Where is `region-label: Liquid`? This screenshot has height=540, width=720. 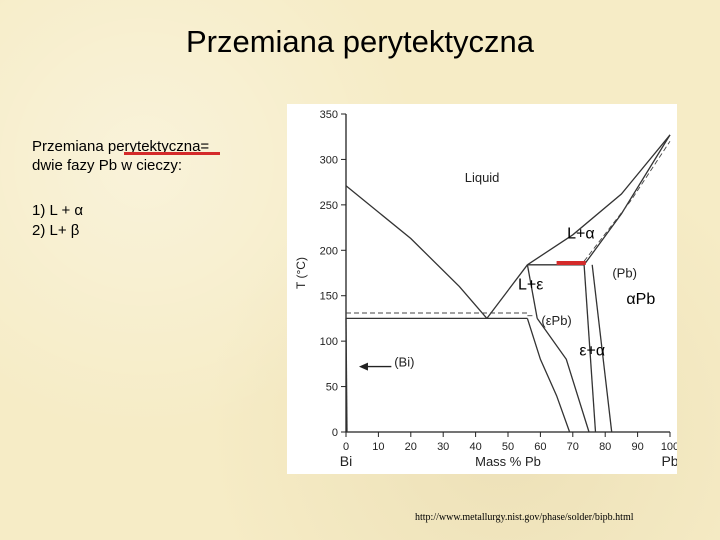 region-label: Liquid is located at coordinates (482, 177).